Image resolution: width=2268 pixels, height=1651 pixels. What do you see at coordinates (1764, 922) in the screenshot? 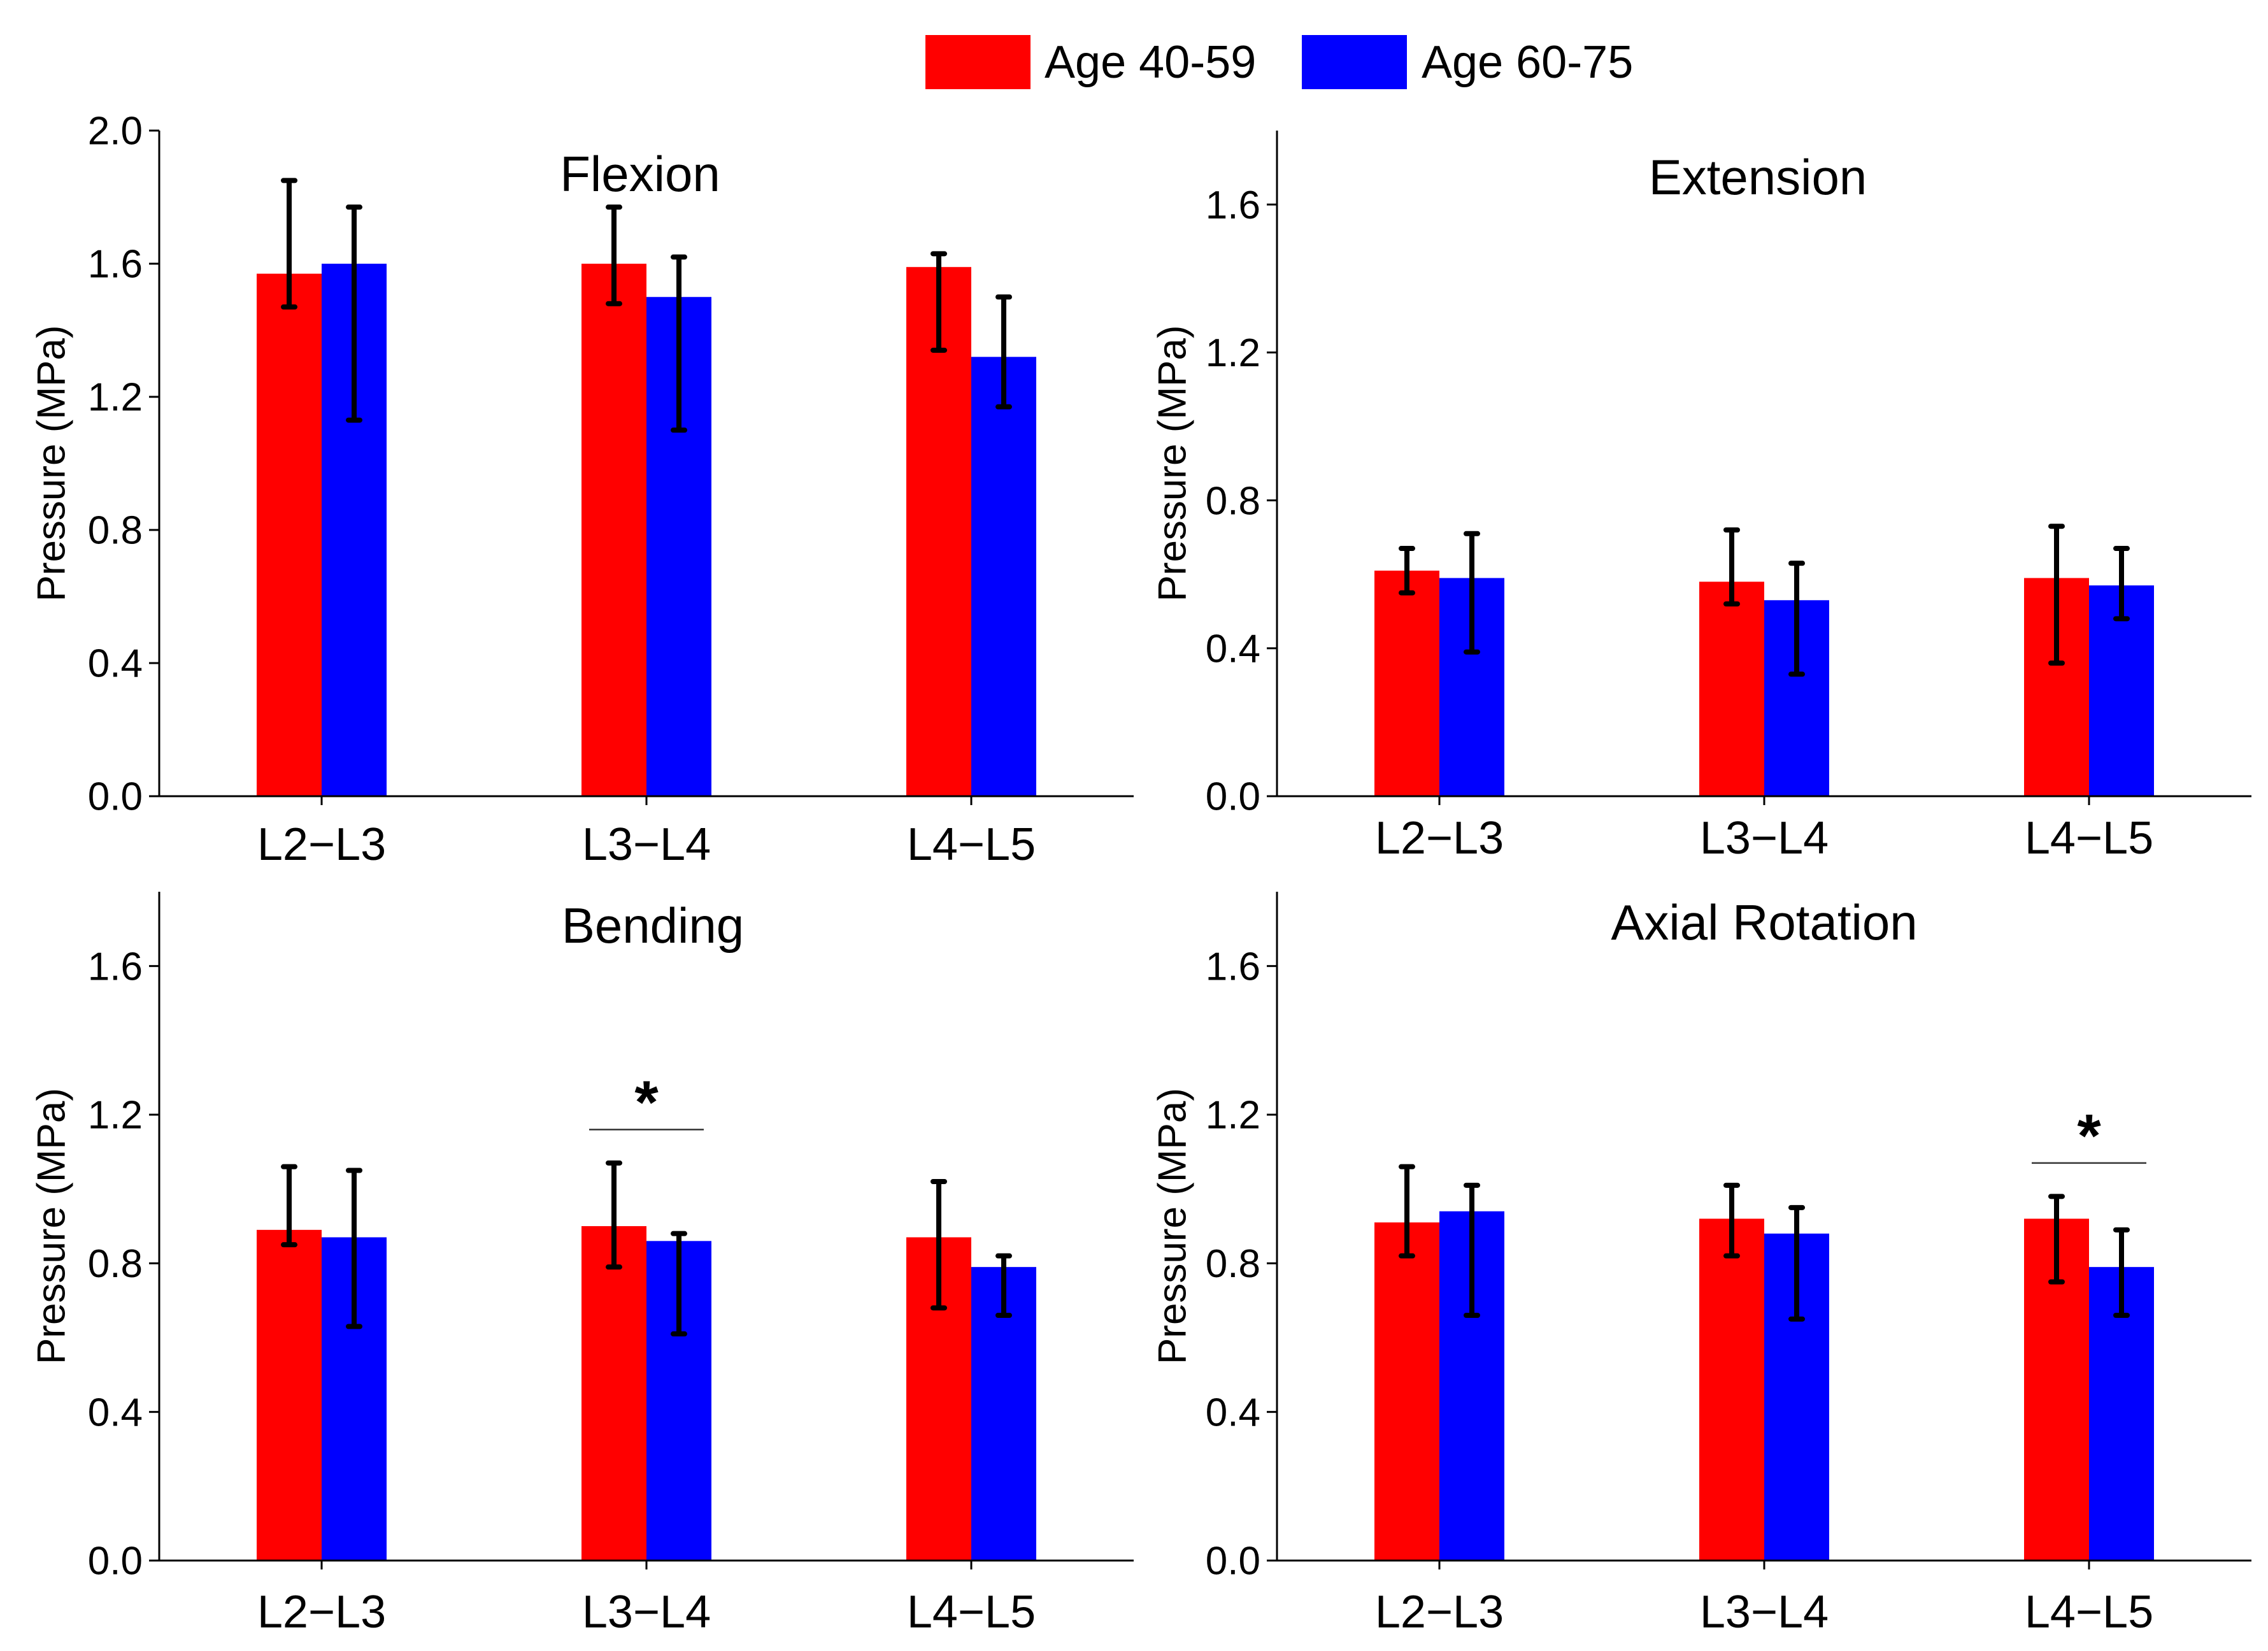
I see `panel-title: Axial Rotation` at bounding box center [1764, 922].